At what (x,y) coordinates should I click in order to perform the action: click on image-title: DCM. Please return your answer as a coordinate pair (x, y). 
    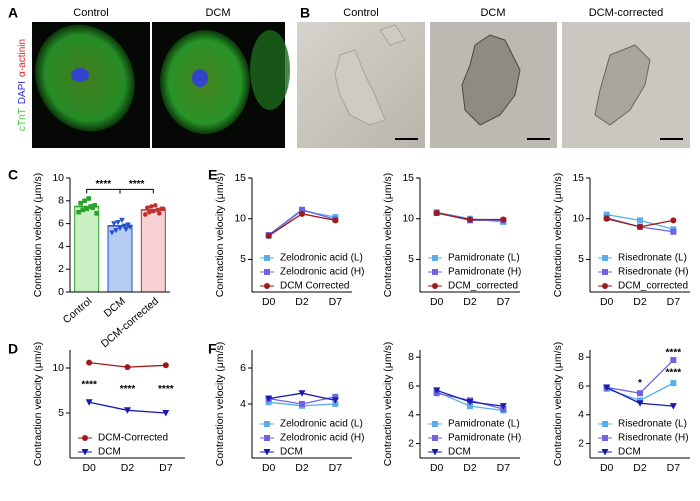
    Looking at the image, I should click on (492, 13).